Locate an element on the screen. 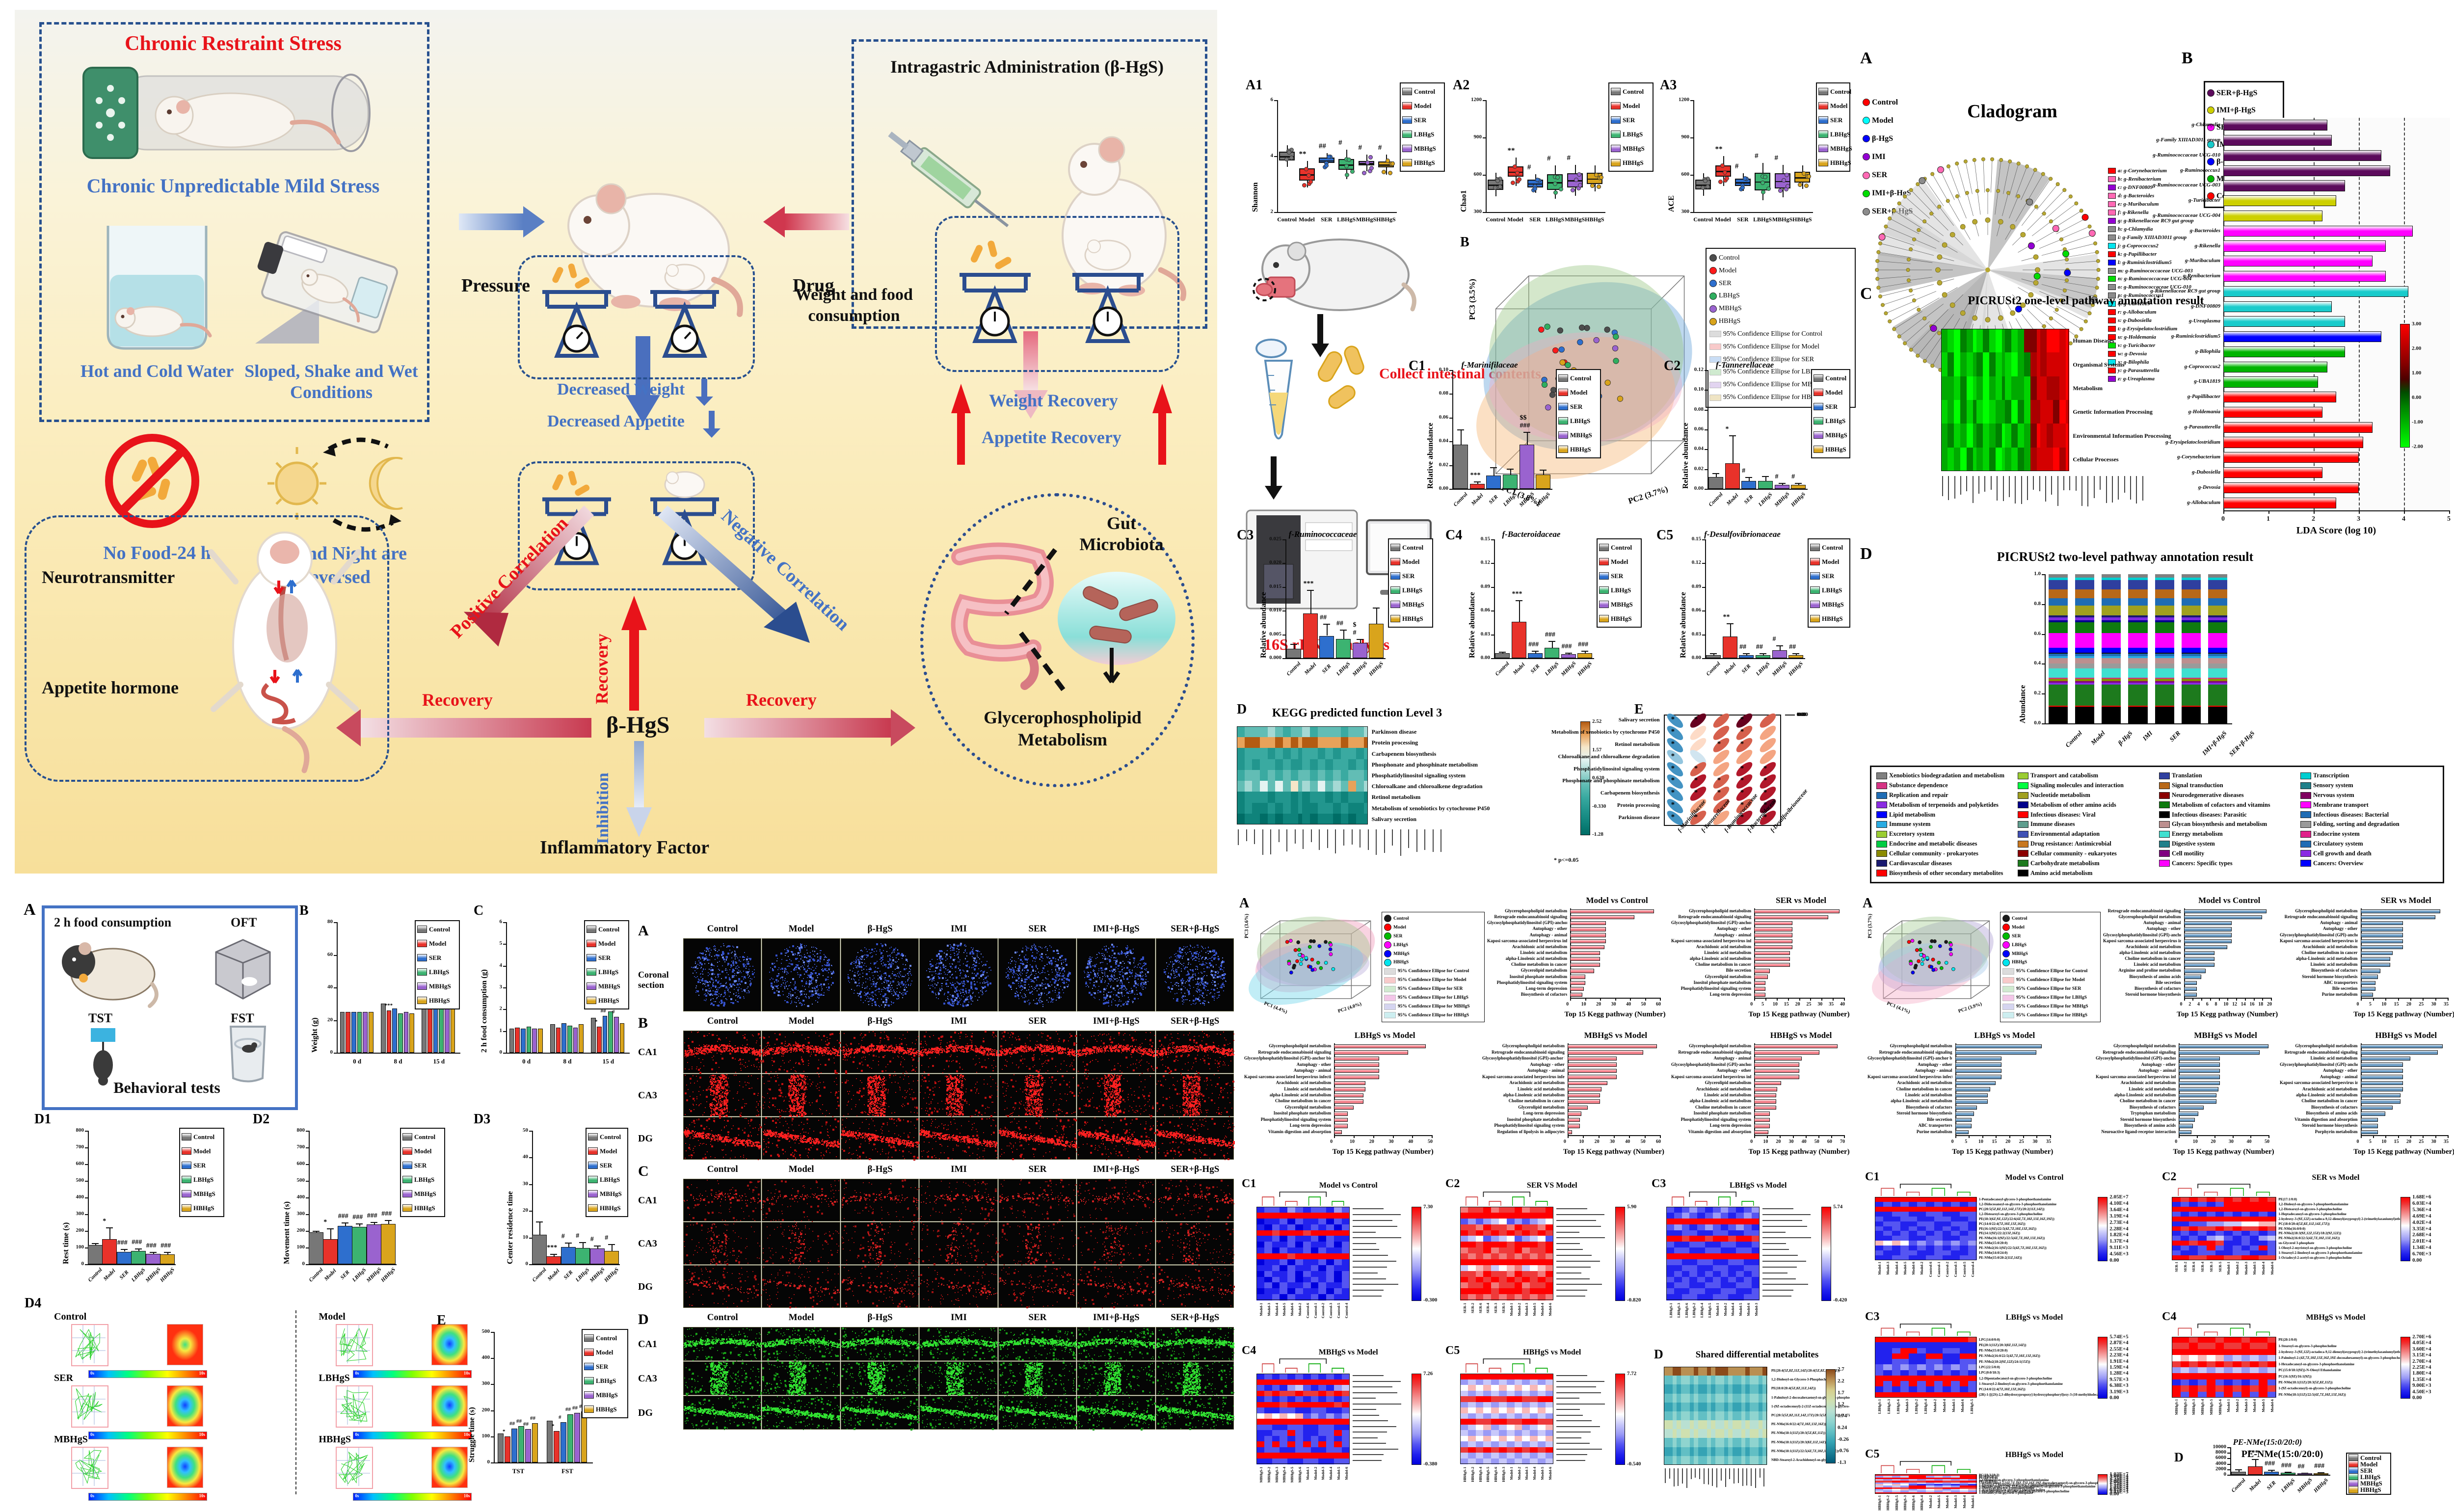 The image size is (2454, 1512). ace-legend: Control Model SER LBHgS MBHgS HBHgS is located at coordinates (1834, 127).